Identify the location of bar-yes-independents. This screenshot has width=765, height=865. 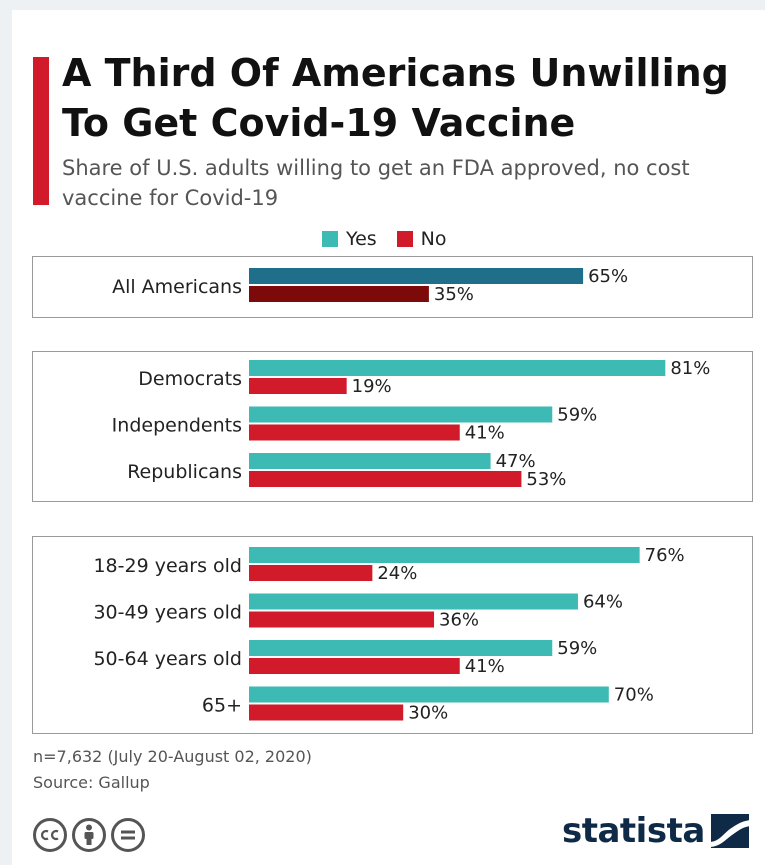
(401, 414).